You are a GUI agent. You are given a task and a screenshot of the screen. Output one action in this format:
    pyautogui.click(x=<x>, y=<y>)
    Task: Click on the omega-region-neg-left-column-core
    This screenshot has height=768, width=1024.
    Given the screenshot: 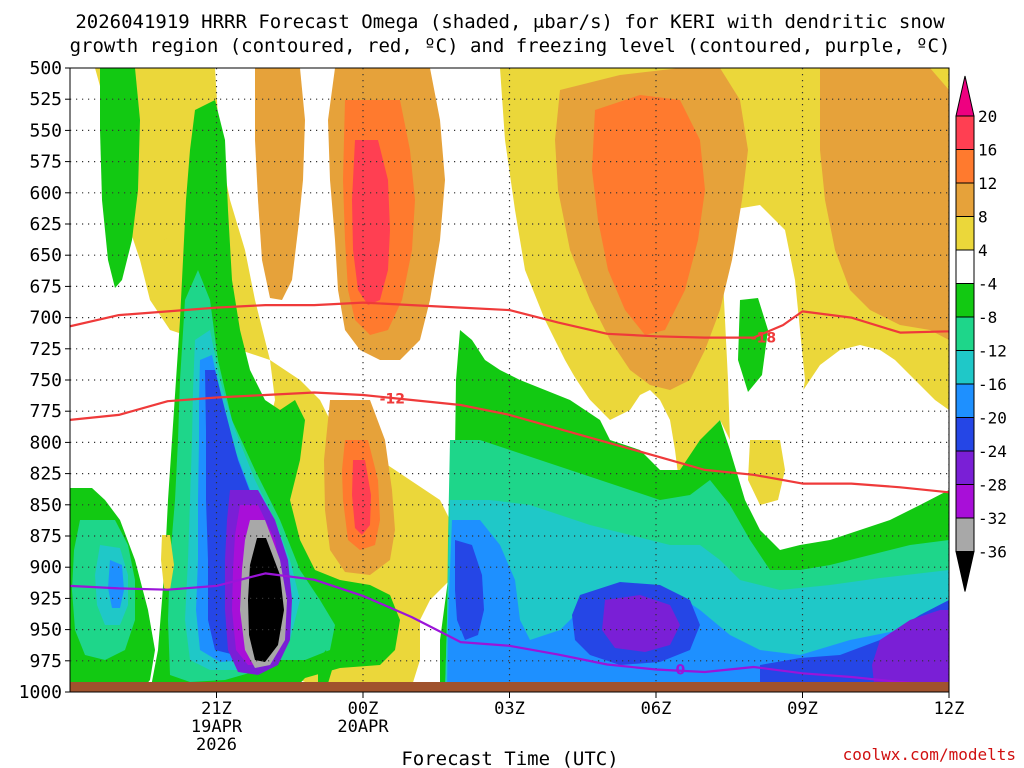 What is the action you would take?
    pyautogui.click(x=116, y=584)
    